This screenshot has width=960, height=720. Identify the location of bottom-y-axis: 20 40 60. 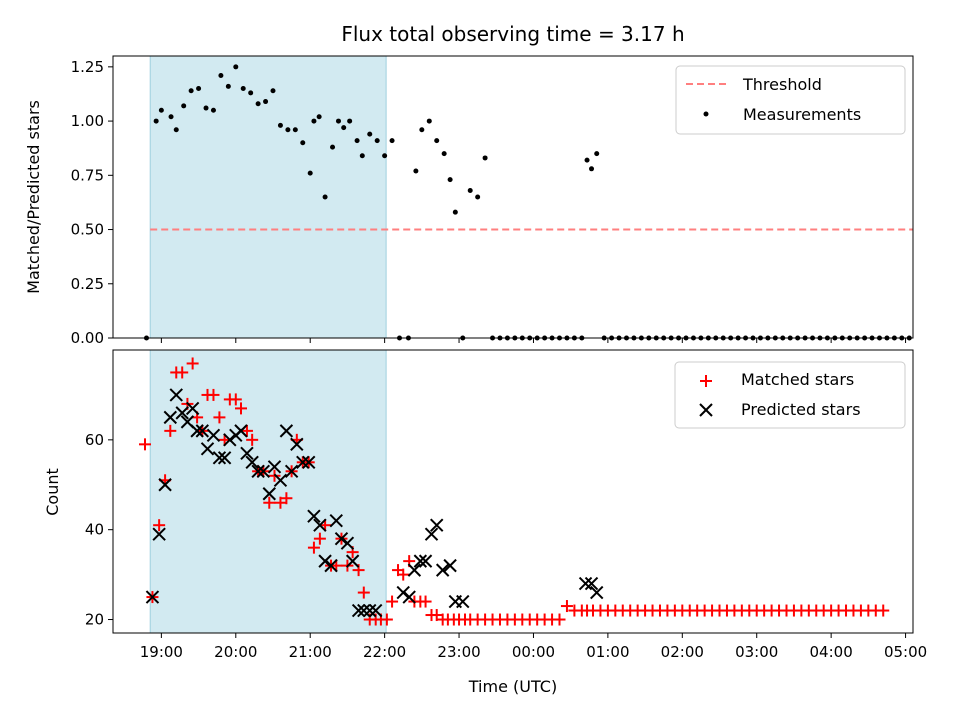
(99, 530).